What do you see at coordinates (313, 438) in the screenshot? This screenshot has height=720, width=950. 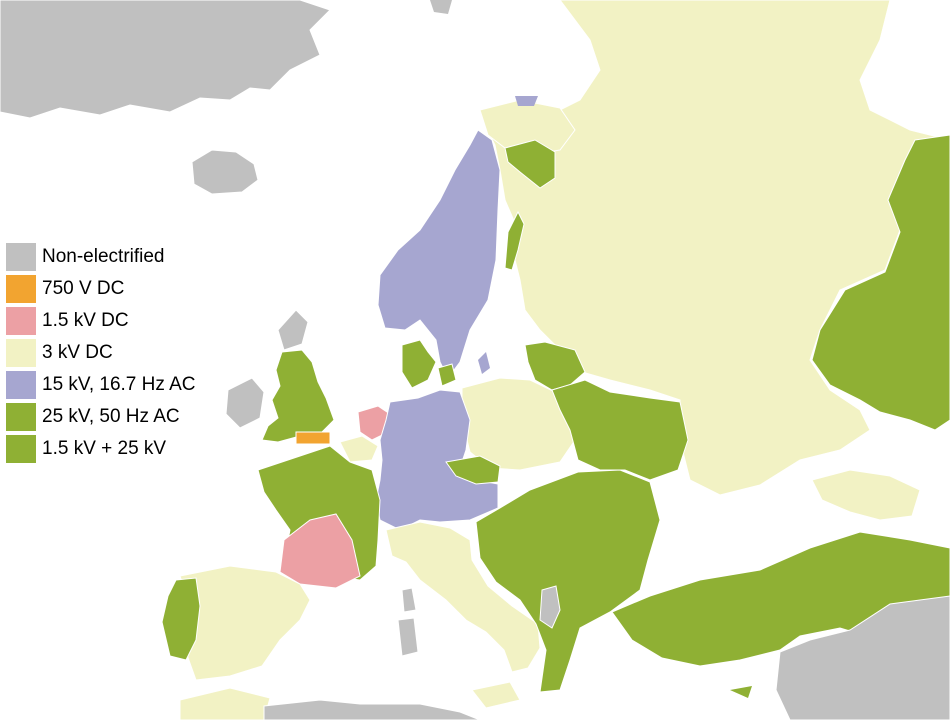 I see `region-southern-england-750v` at bounding box center [313, 438].